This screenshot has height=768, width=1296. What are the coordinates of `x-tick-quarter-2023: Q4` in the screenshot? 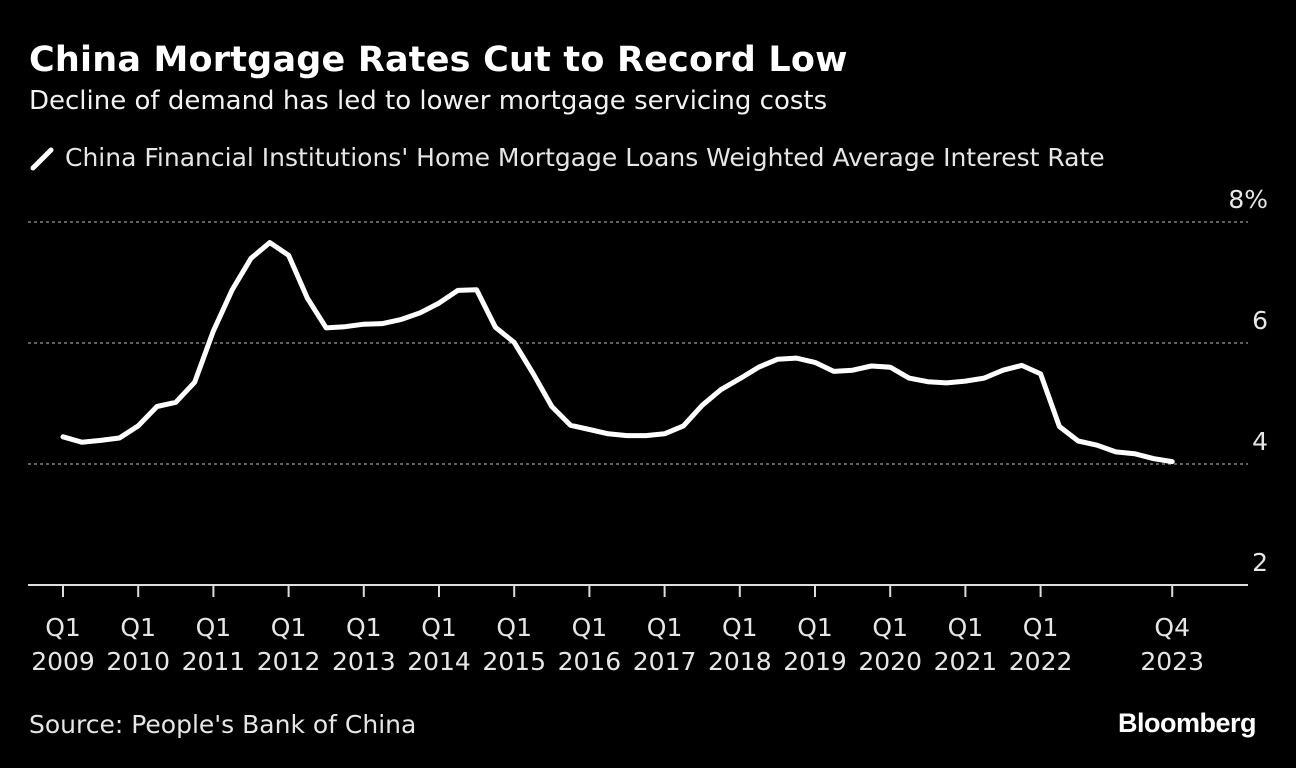 It's located at (1172, 627).